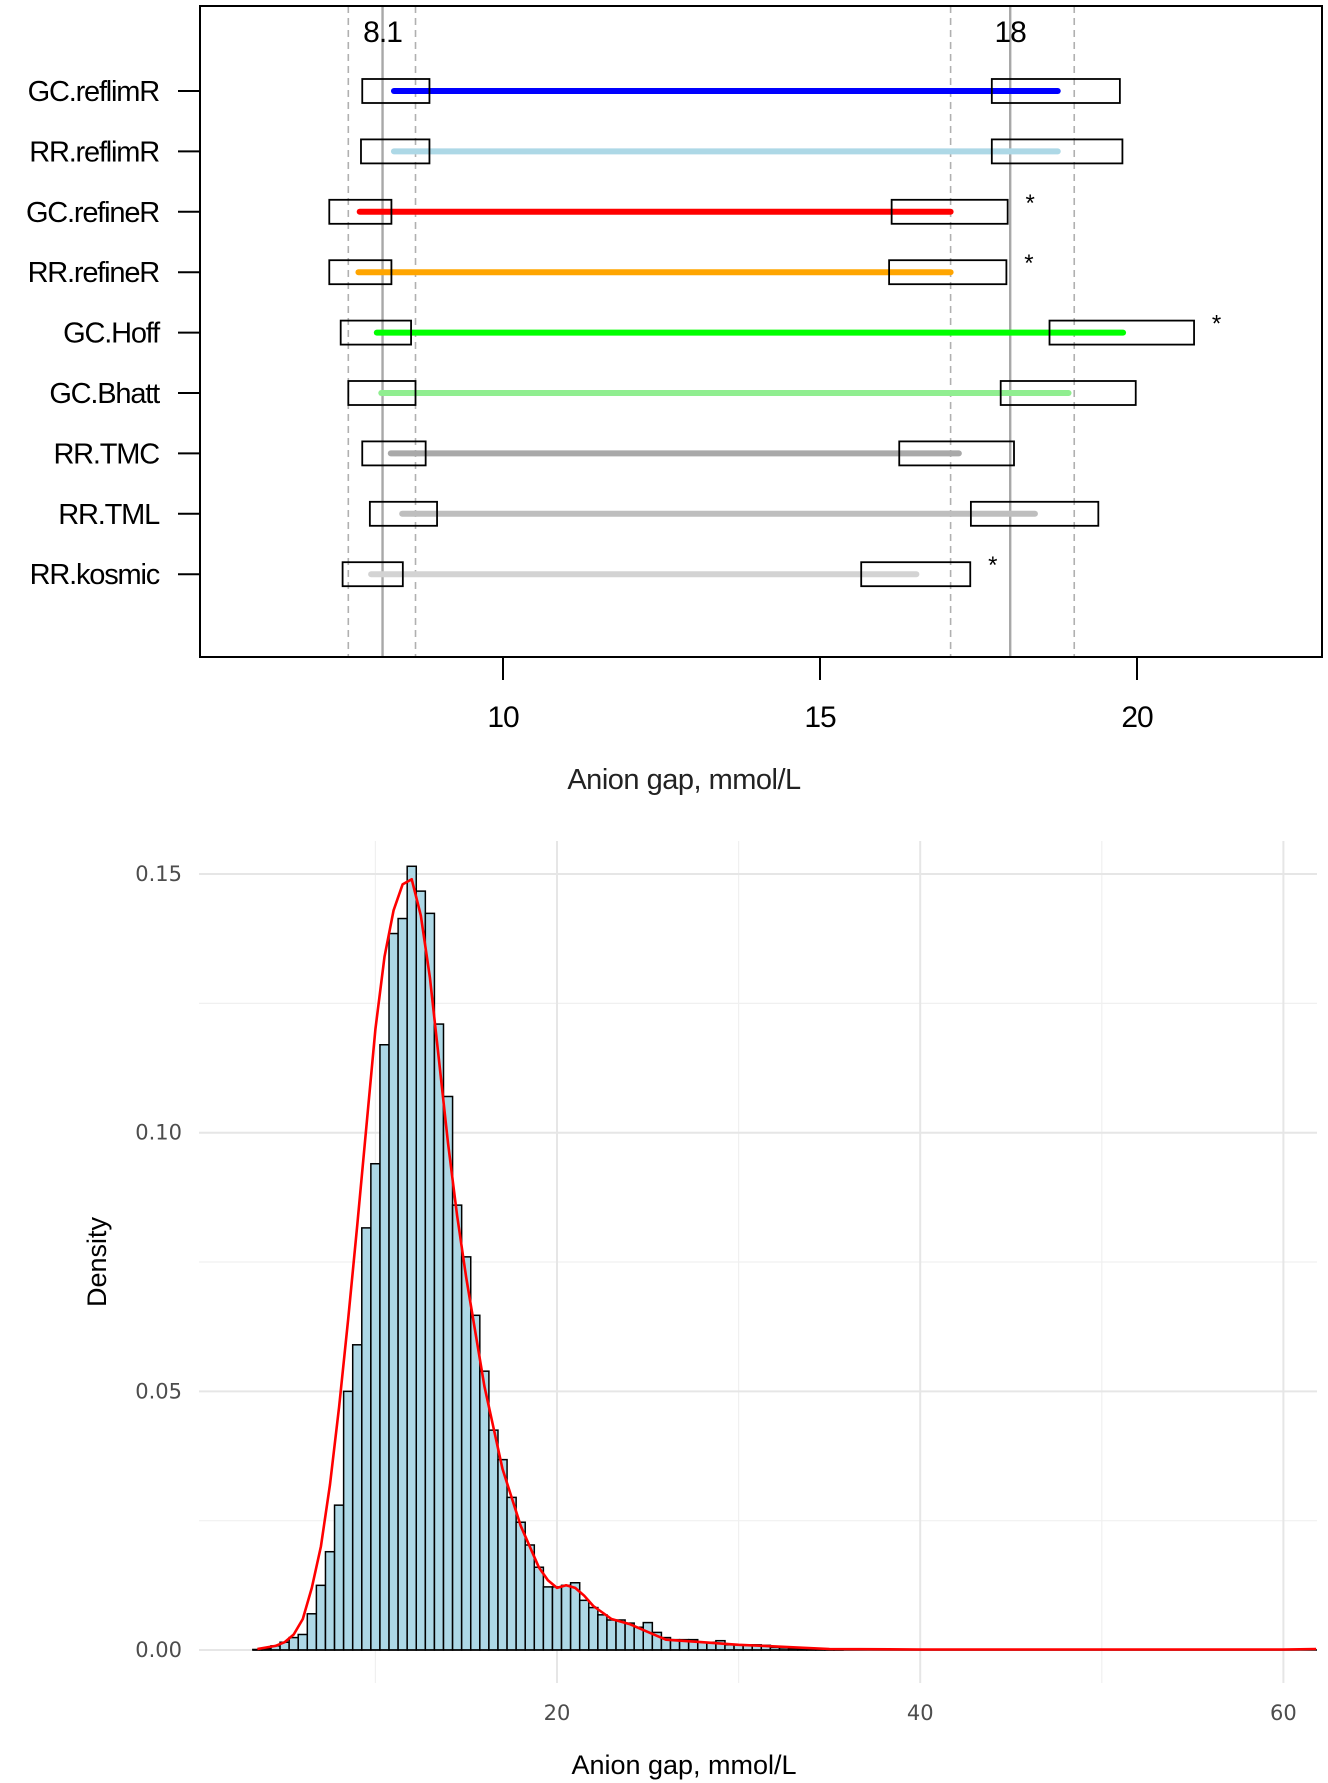  Describe the element at coordinates (1137, 717) in the screenshot. I see `x-tick-label: 20` at that location.